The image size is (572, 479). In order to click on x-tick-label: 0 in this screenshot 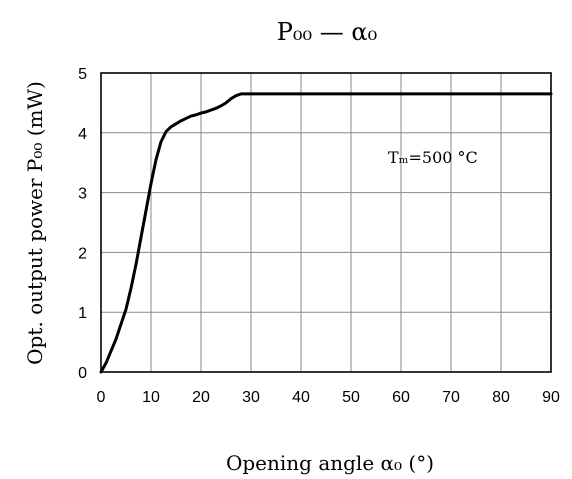, I will do `click(101, 397)`.